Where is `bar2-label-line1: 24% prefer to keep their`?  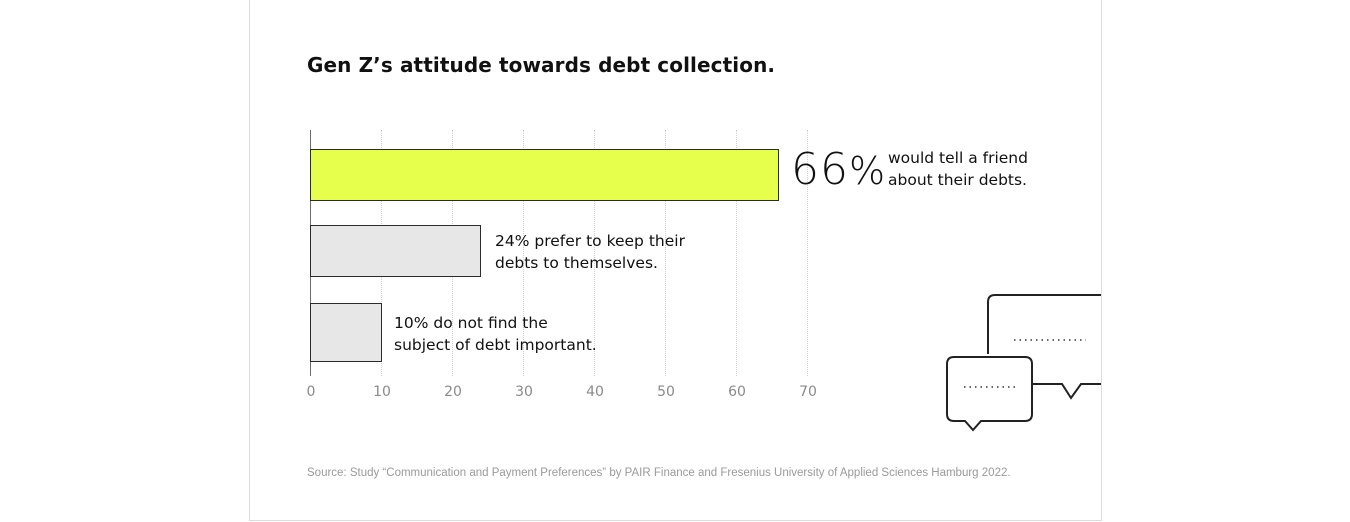
bar2-label-line1: 24% prefer to keep their is located at coordinates (590, 241).